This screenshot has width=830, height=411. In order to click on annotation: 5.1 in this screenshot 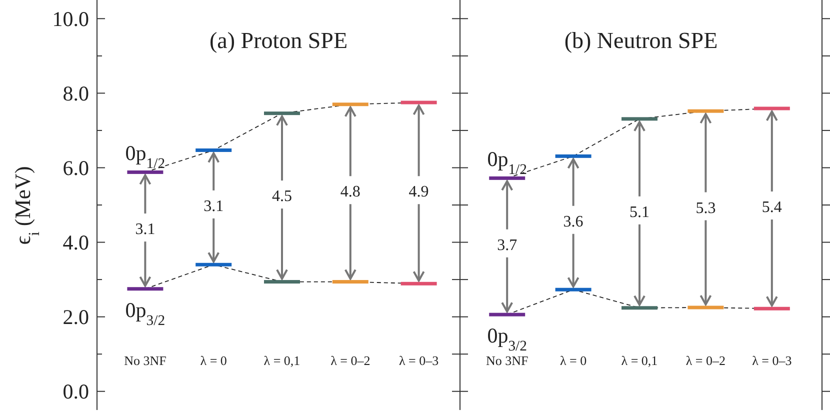, I will do `click(640, 212)`.